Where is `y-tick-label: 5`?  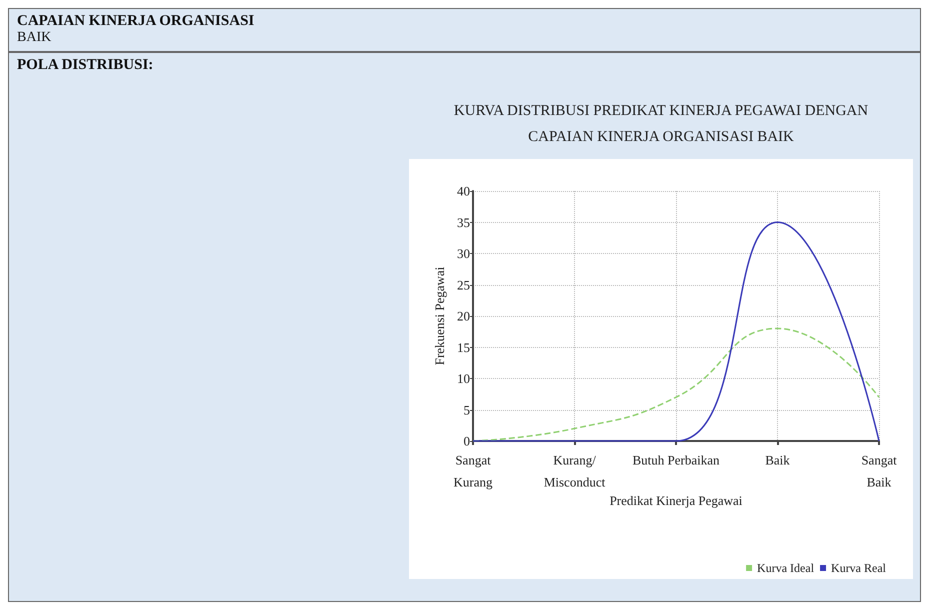 y-tick-label: 5 is located at coordinates (467, 410).